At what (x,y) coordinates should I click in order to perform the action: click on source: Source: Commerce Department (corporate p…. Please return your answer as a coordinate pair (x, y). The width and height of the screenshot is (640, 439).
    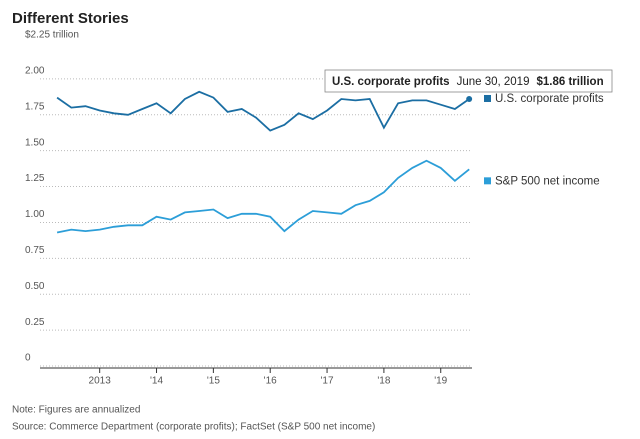
    Looking at the image, I should click on (193, 427).